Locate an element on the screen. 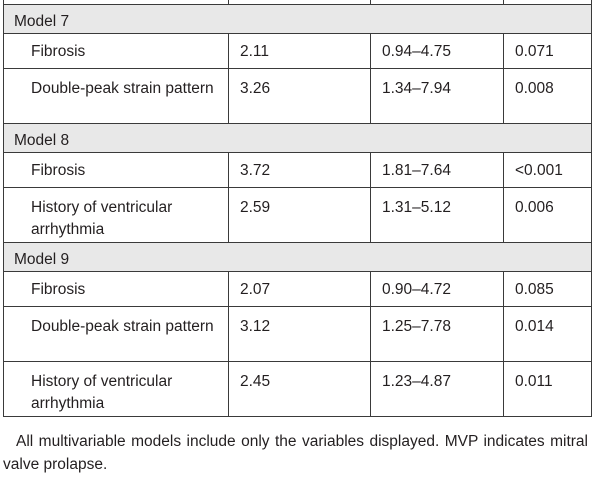 The width and height of the screenshot is (592, 478). model-label: Model 9 is located at coordinates (297, 257).